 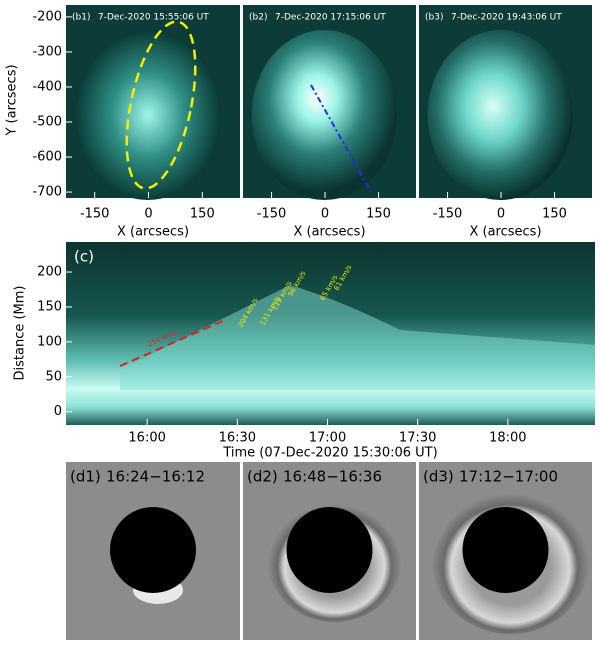 What do you see at coordinates (84, 257) in the screenshot?
I see `panel-label: (c)` at bounding box center [84, 257].